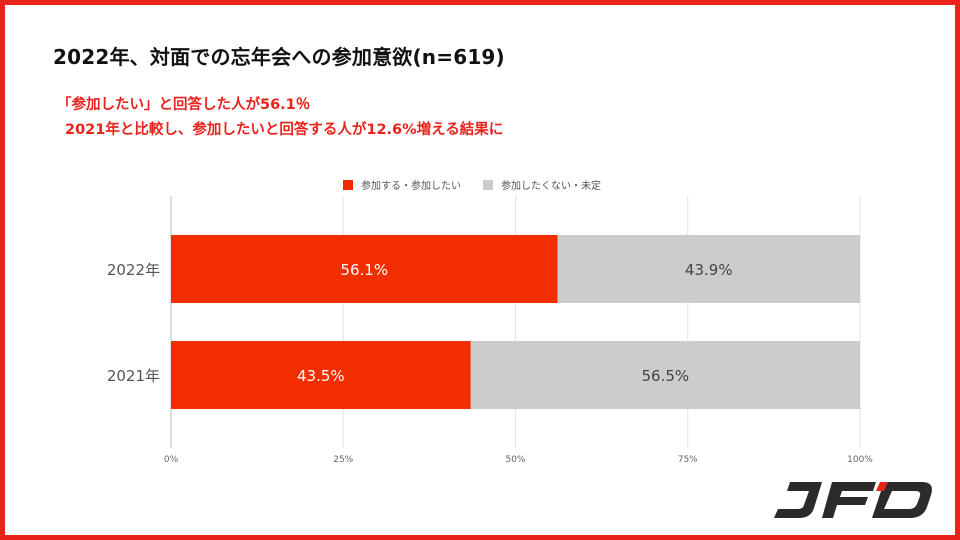  I want to click on x-tick-label: 75%, so click(688, 460).